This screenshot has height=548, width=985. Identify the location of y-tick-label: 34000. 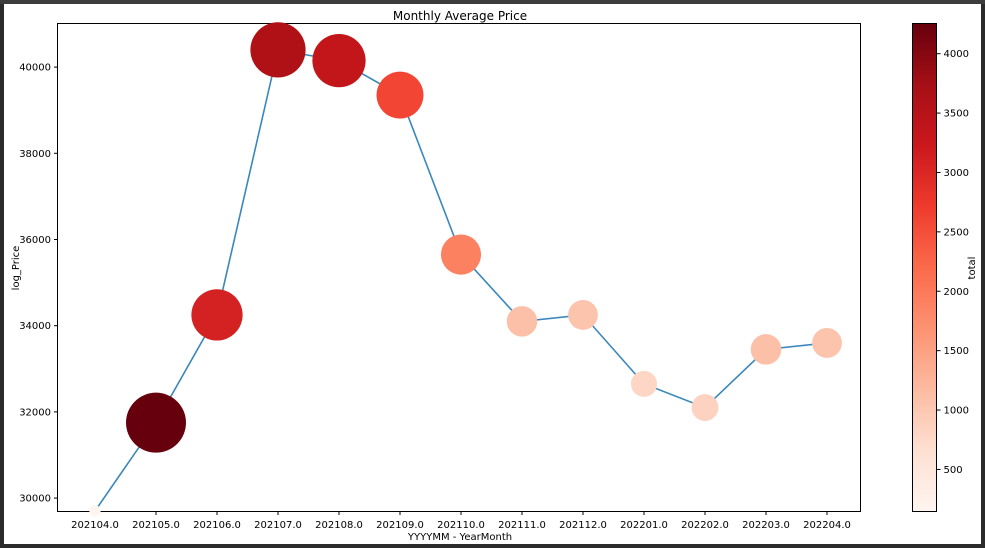
(35, 326).